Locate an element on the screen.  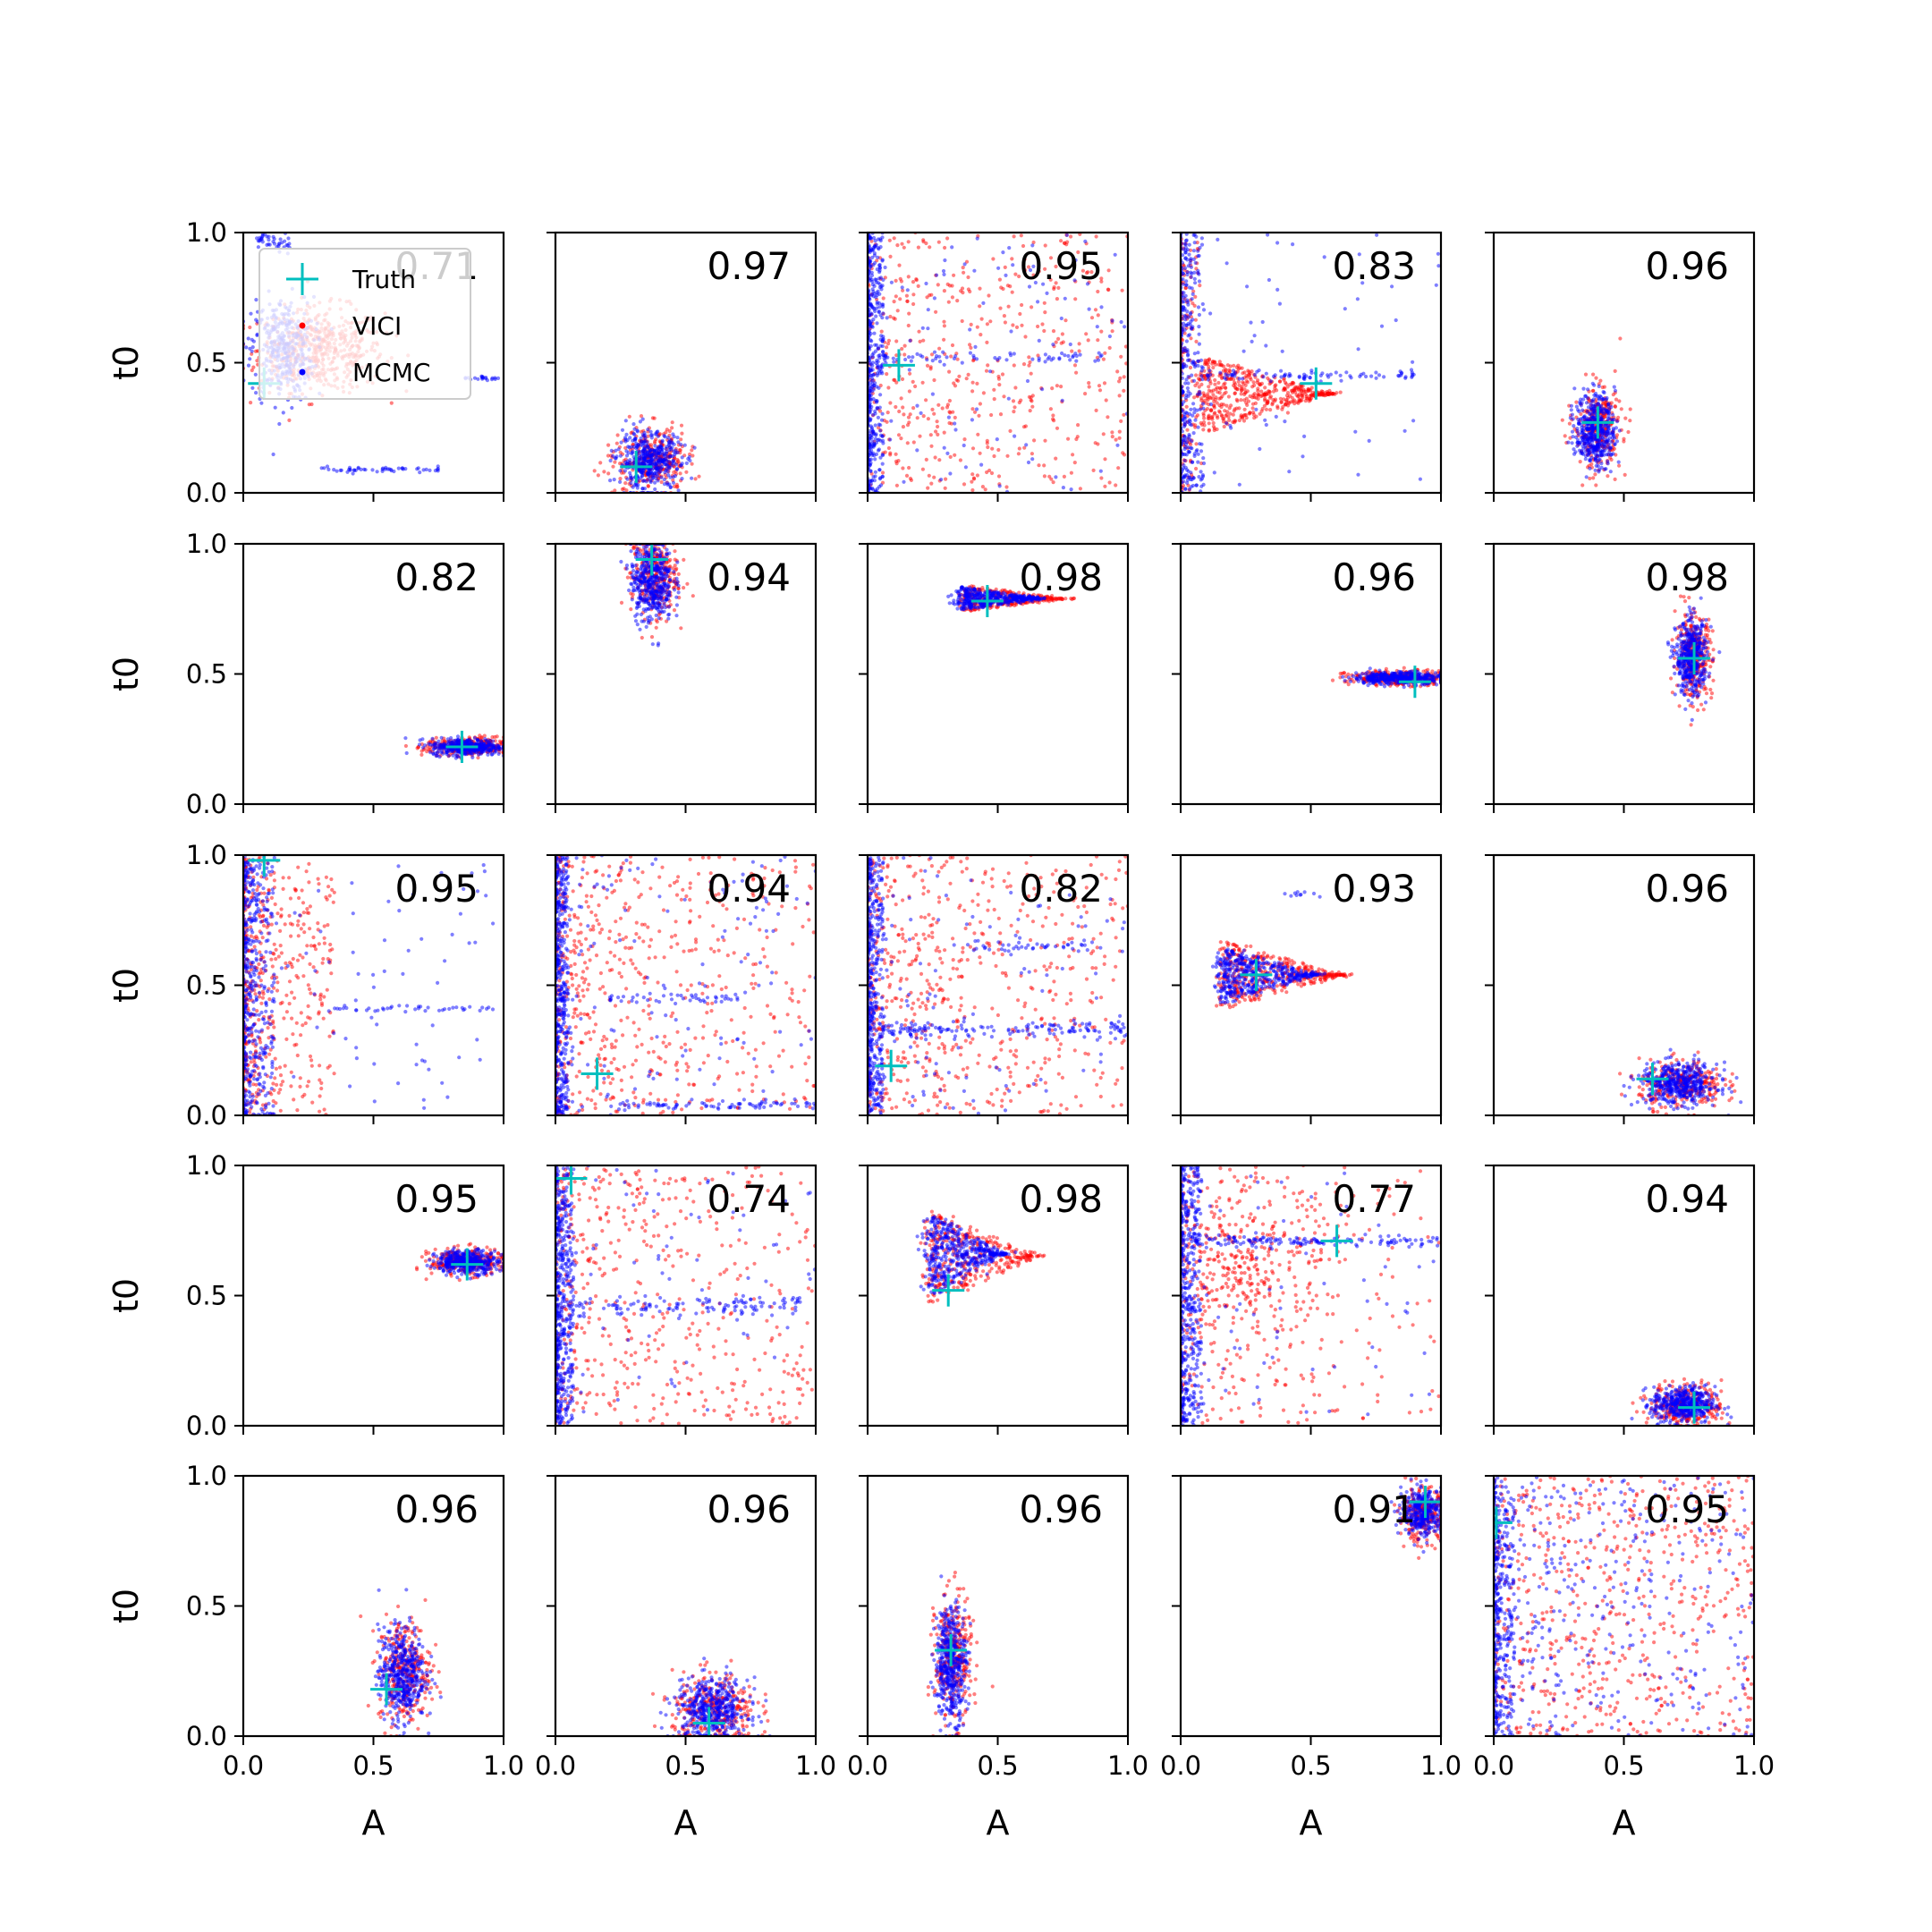
overlap-label: 0.97 is located at coordinates (749, 266).